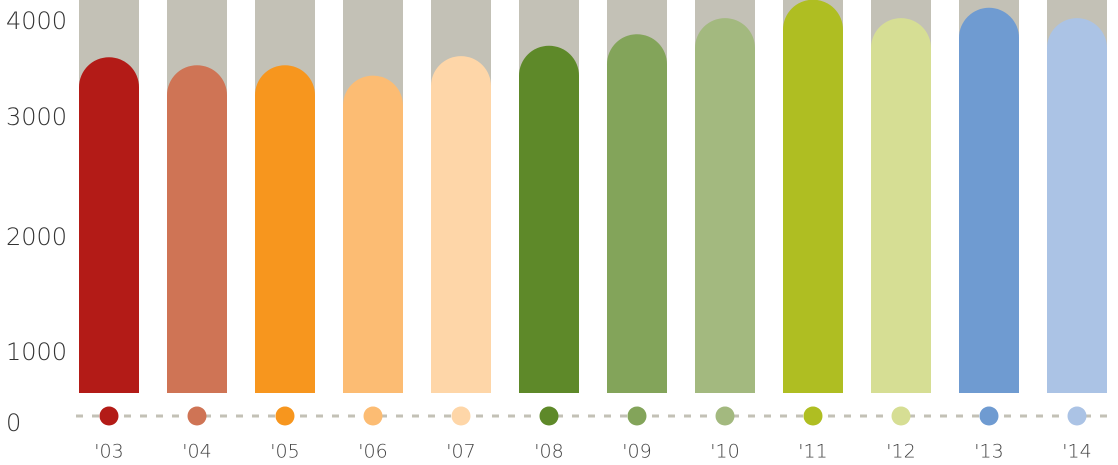 The width and height of the screenshot is (1118, 465). Describe the element at coordinates (636, 452) in the screenshot. I see `x-tick-label: '09` at that location.